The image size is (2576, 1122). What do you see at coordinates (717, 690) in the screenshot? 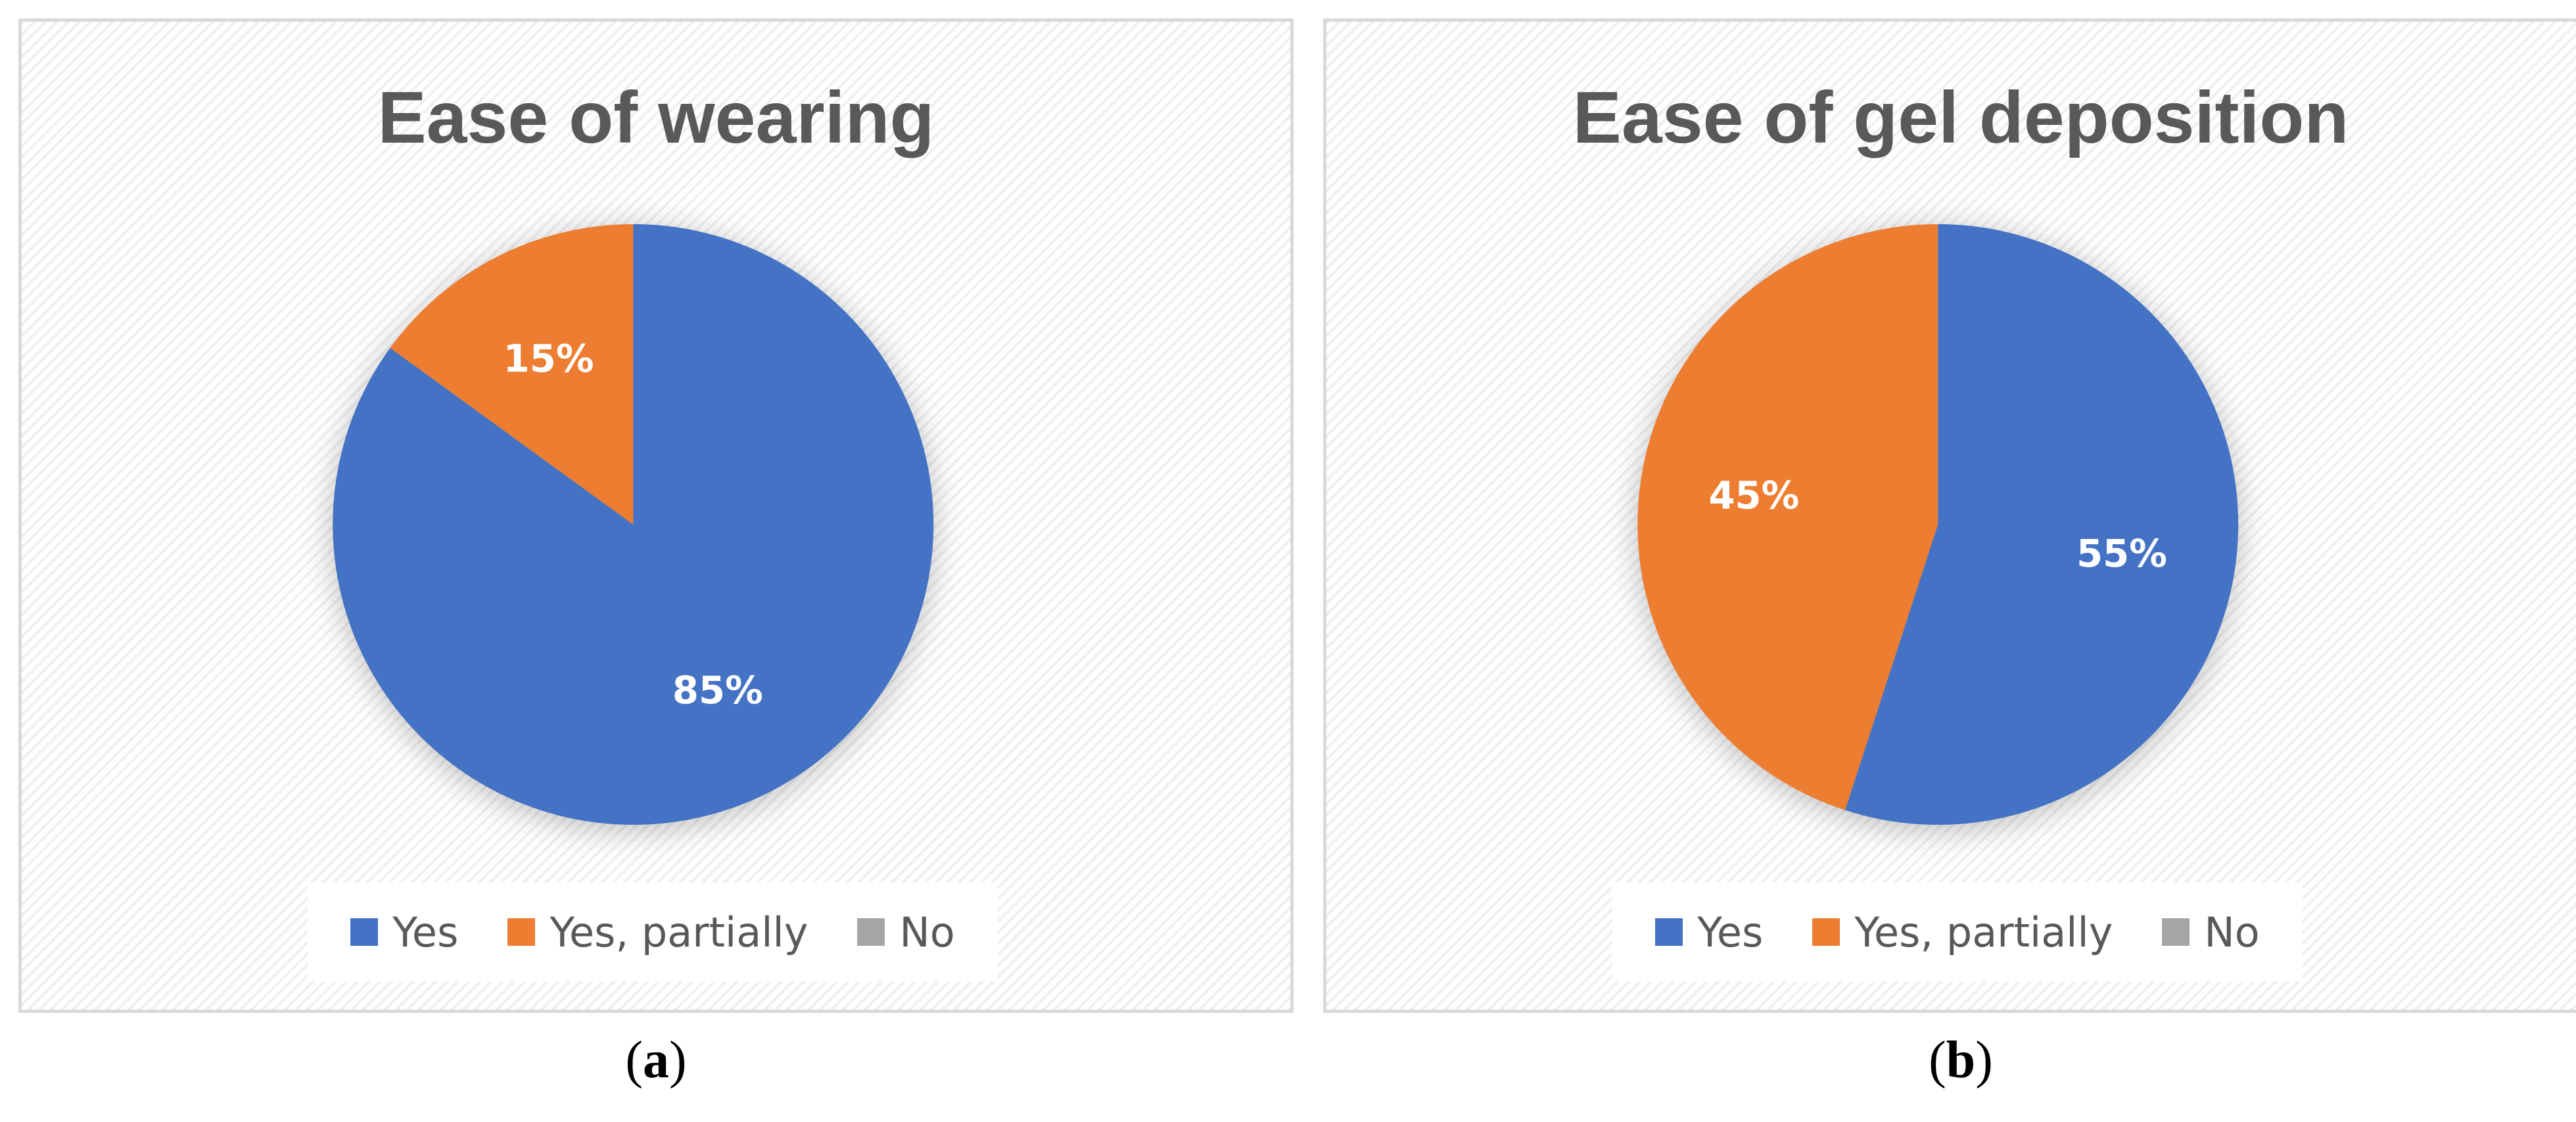
I see `data-label-yes: 85%` at bounding box center [717, 690].